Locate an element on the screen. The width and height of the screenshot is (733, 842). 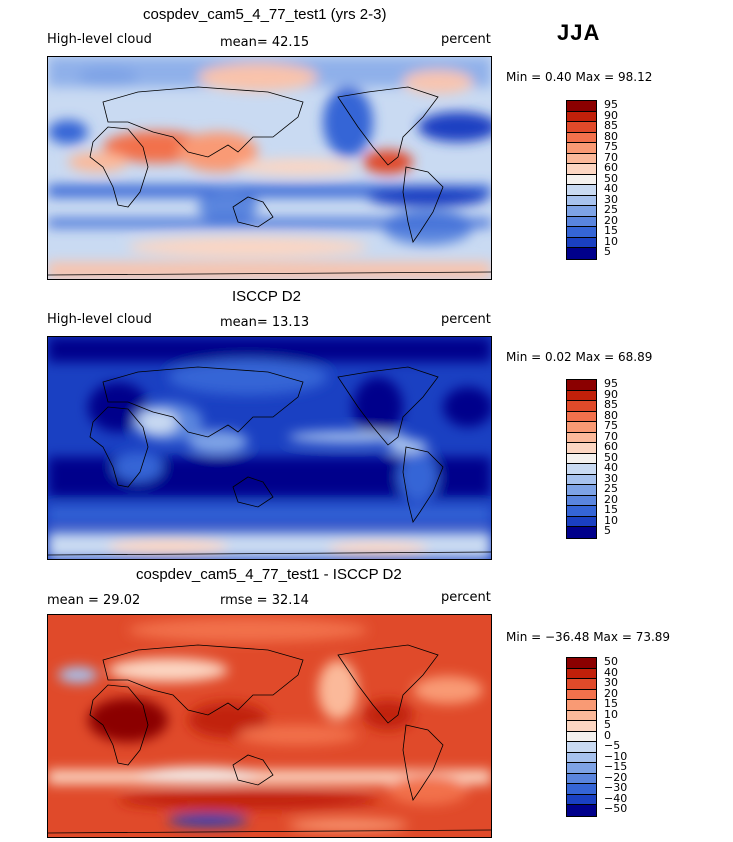
colorbar-label: −20 is located at coordinates (616, 777).